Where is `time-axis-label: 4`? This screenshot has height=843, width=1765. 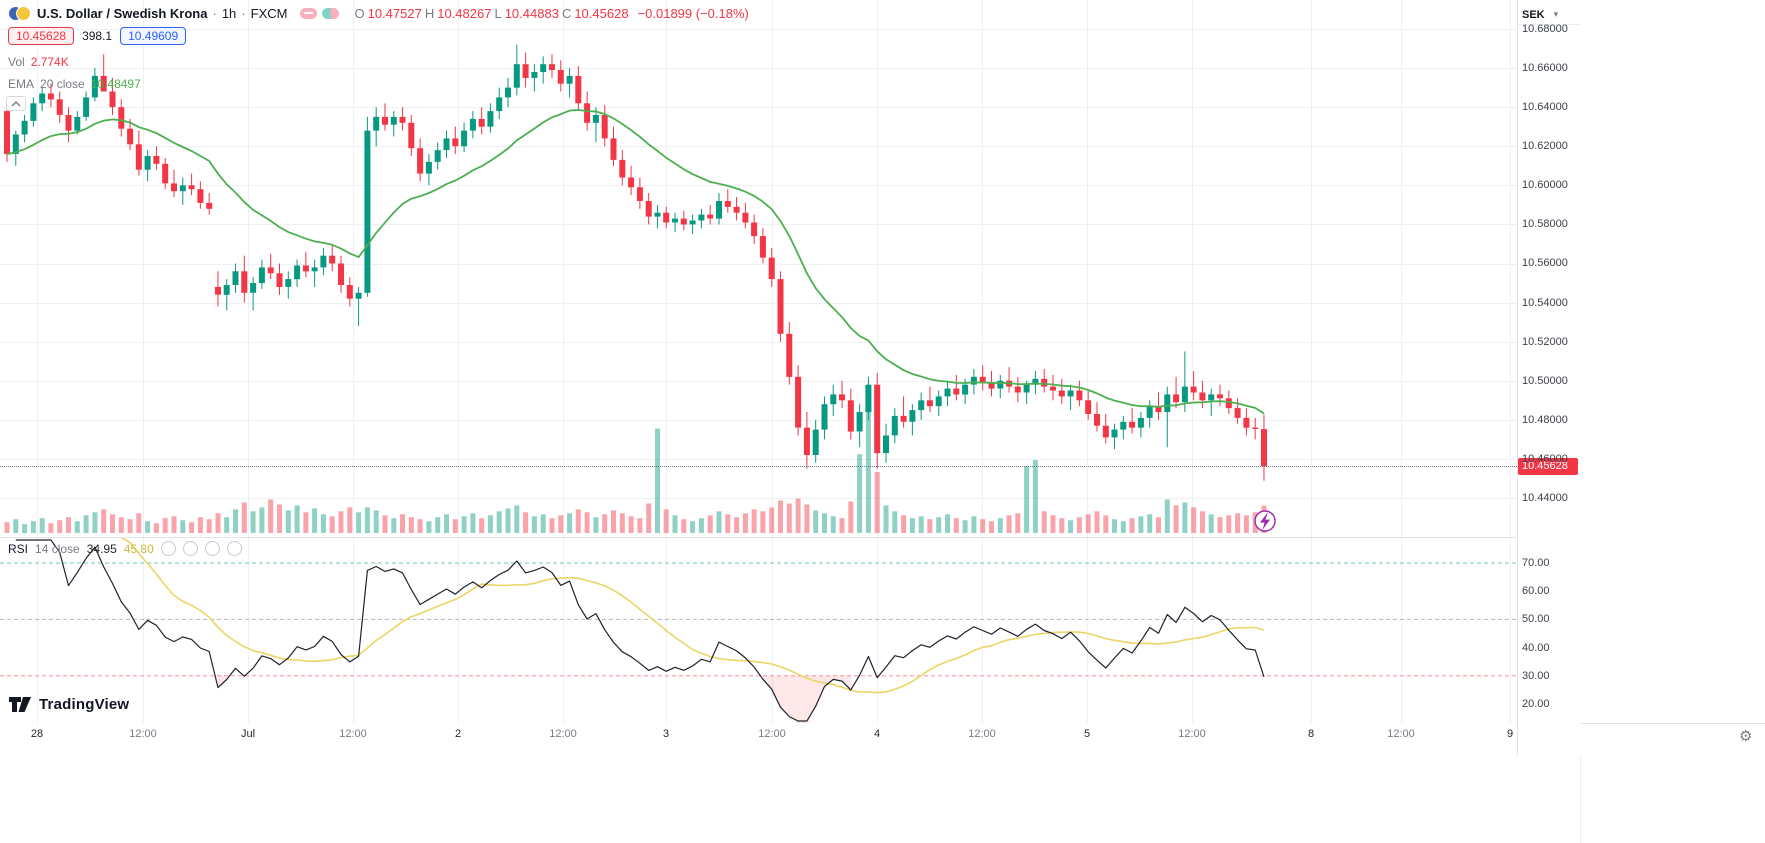
time-axis-label: 4 is located at coordinates (877, 734).